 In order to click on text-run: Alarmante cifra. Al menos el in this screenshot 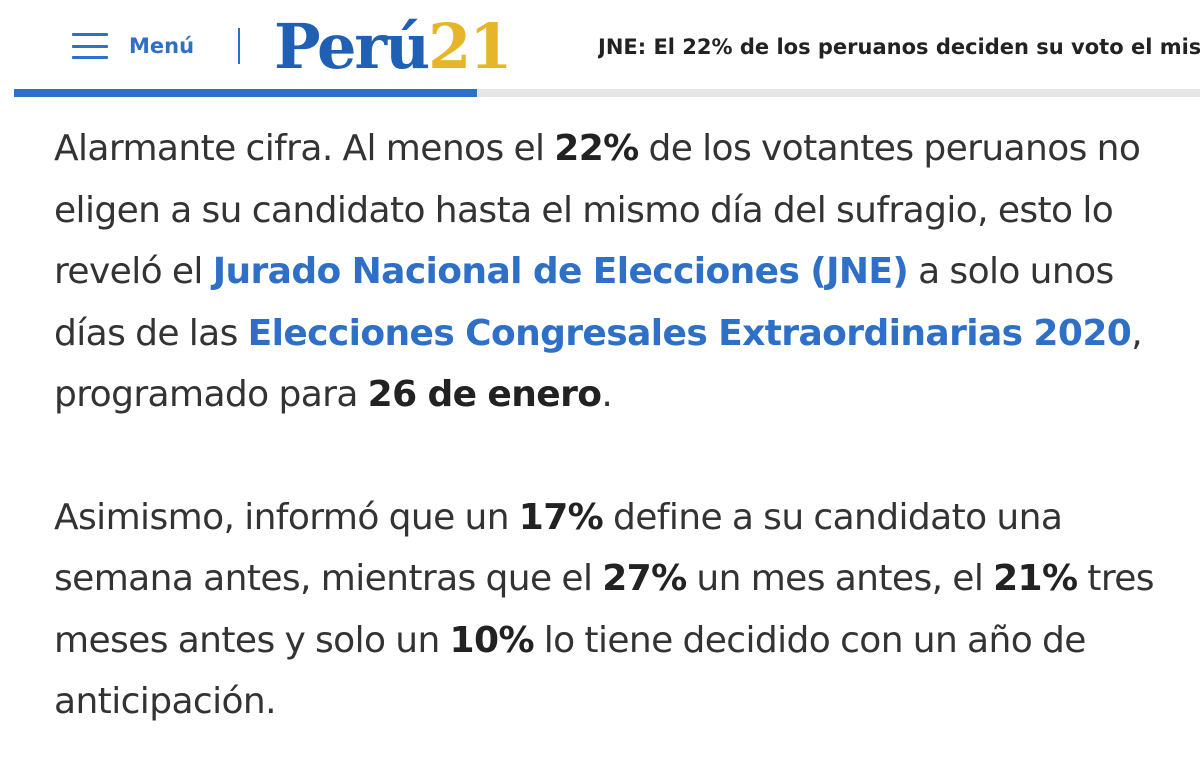, I will do `click(304, 148)`.